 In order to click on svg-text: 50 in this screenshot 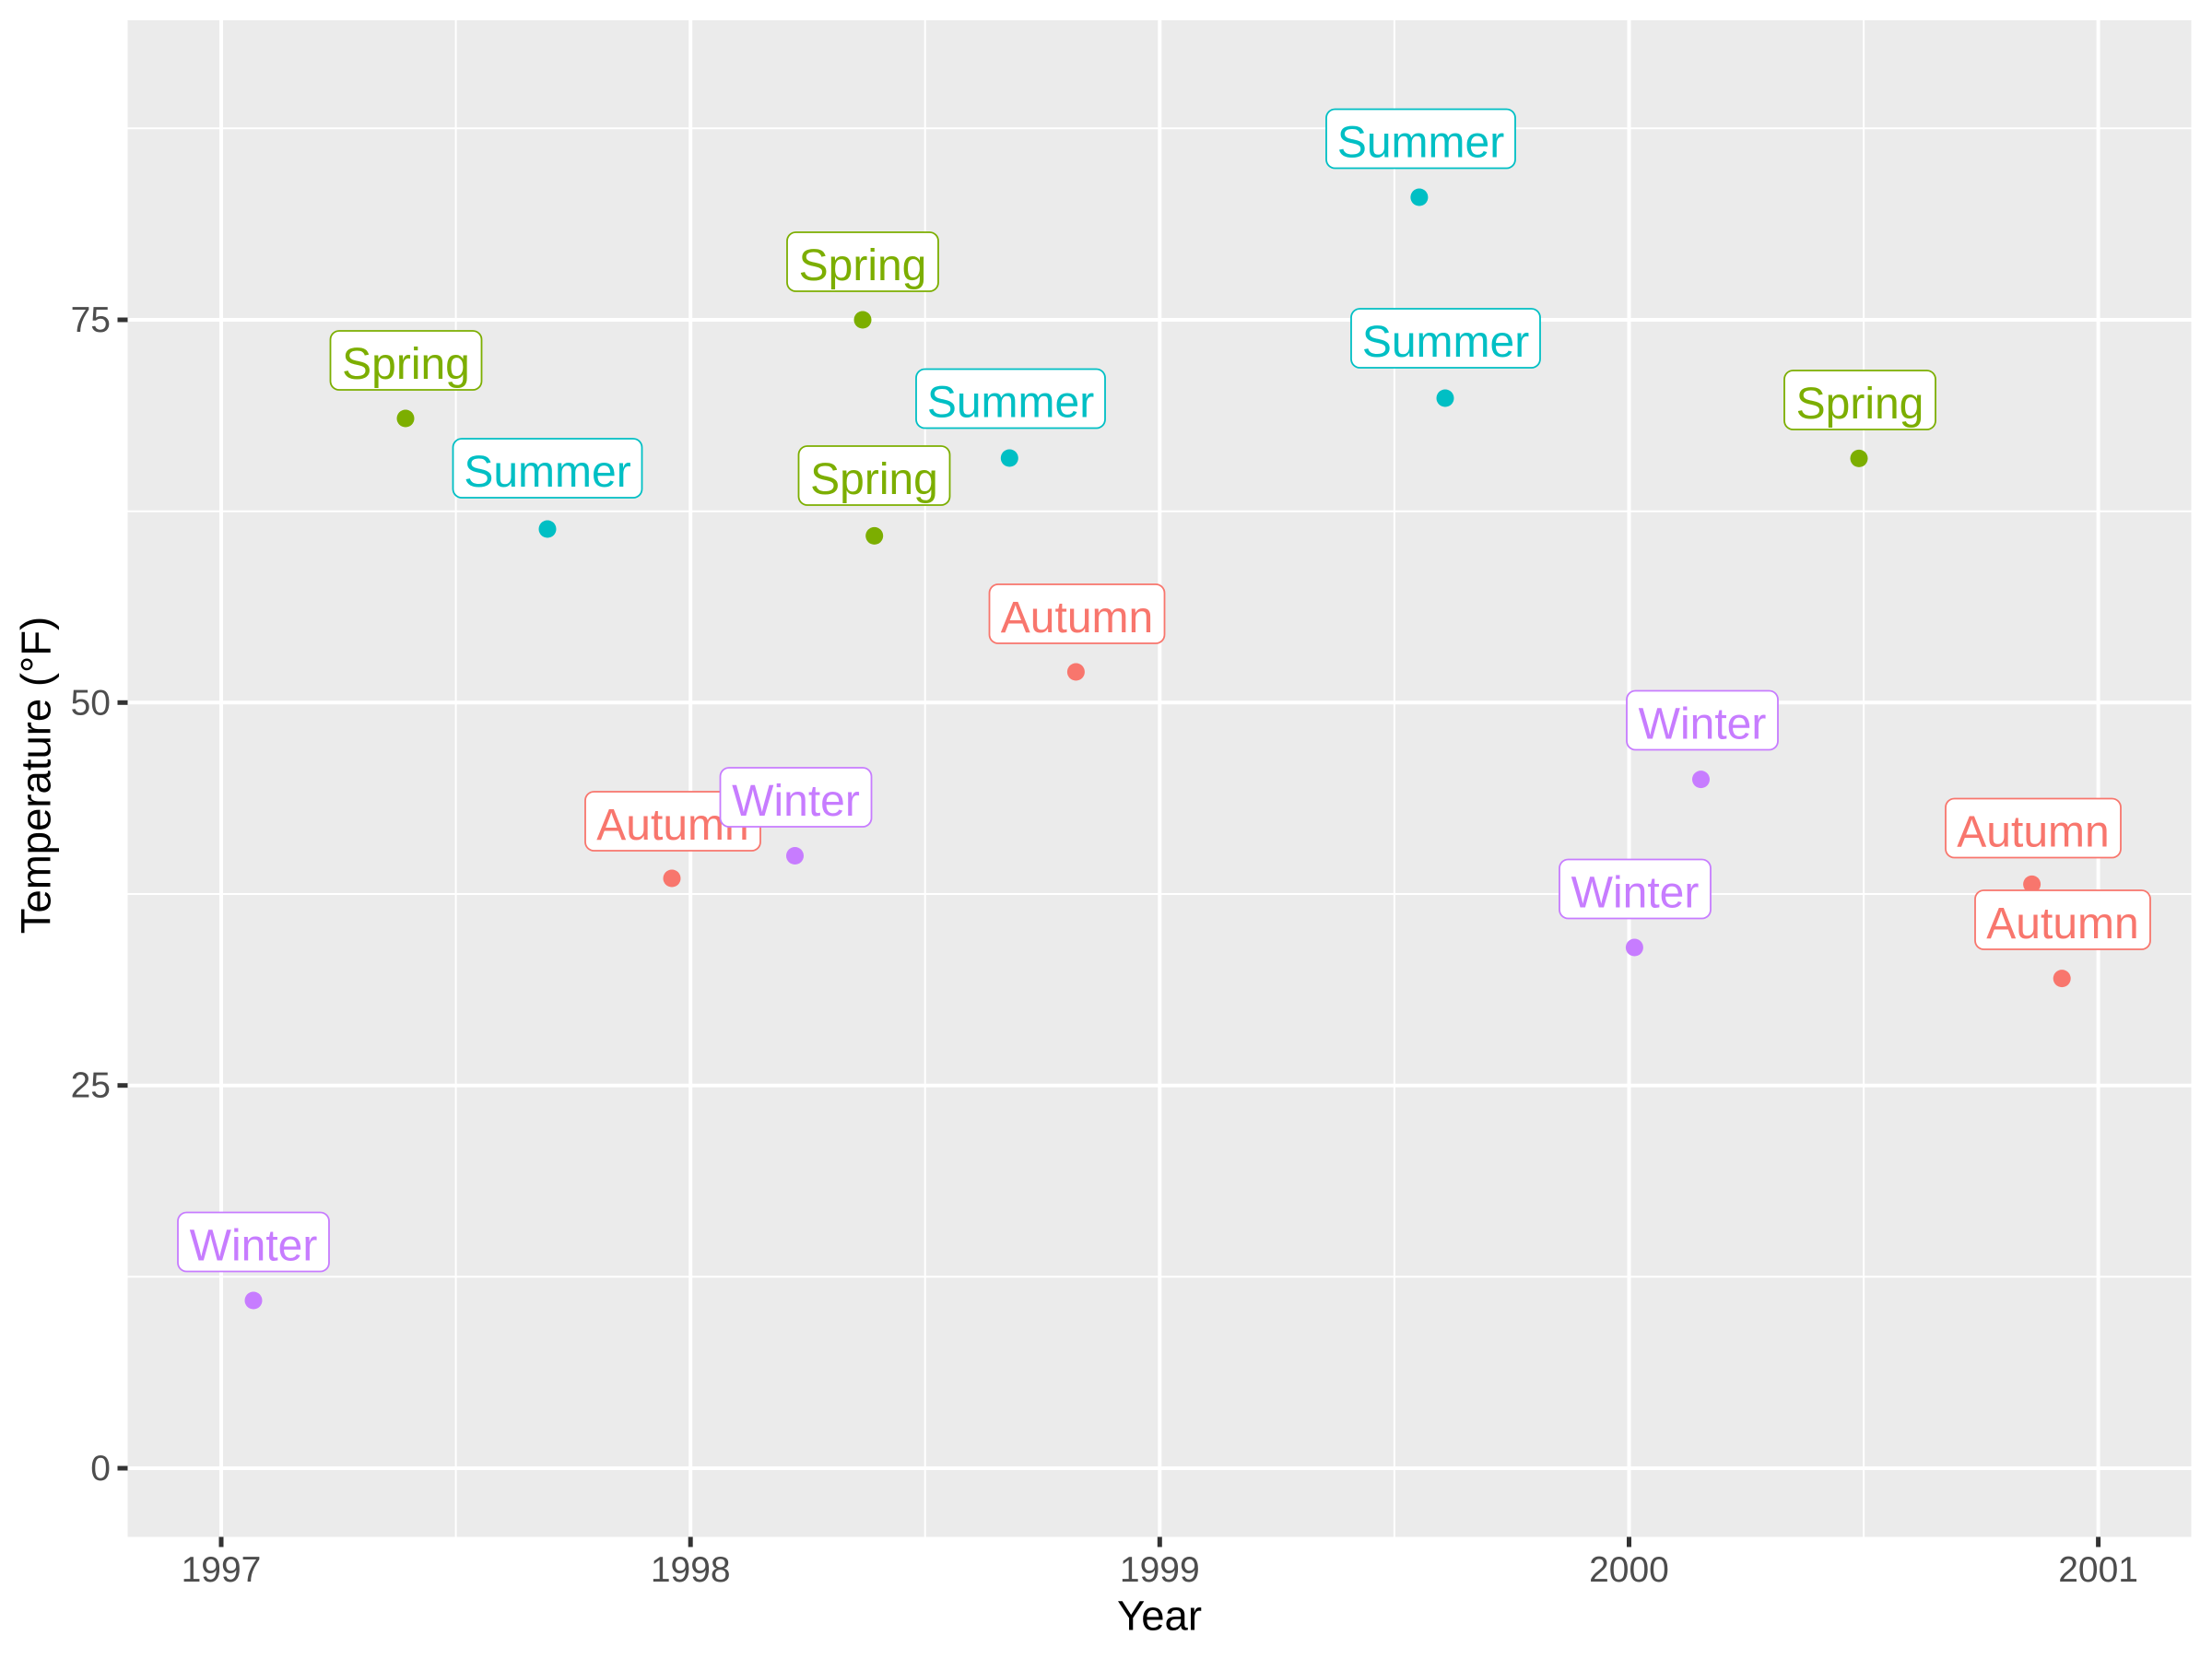, I will do `click(91, 703)`.